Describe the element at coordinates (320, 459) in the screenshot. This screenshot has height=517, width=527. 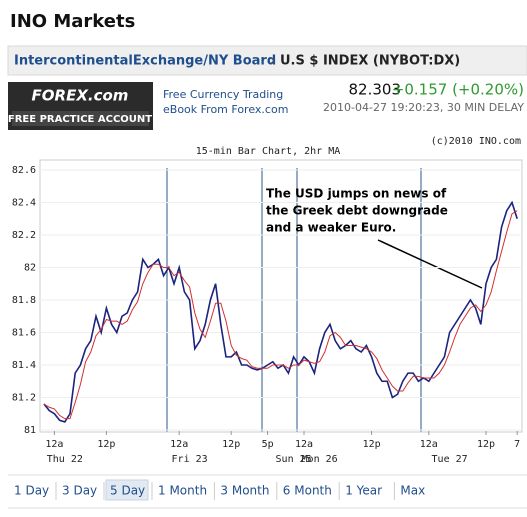
I see `day-label: Mon 26` at that location.